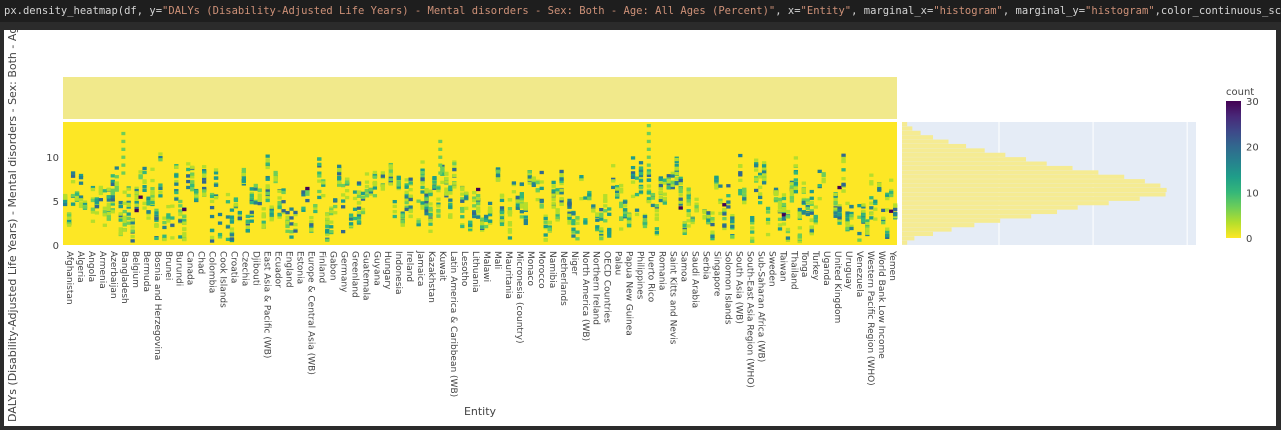  Describe the element at coordinates (749, 319) in the screenshot. I see `x-tick-label: South-East Asia Region (WHO)` at that location.